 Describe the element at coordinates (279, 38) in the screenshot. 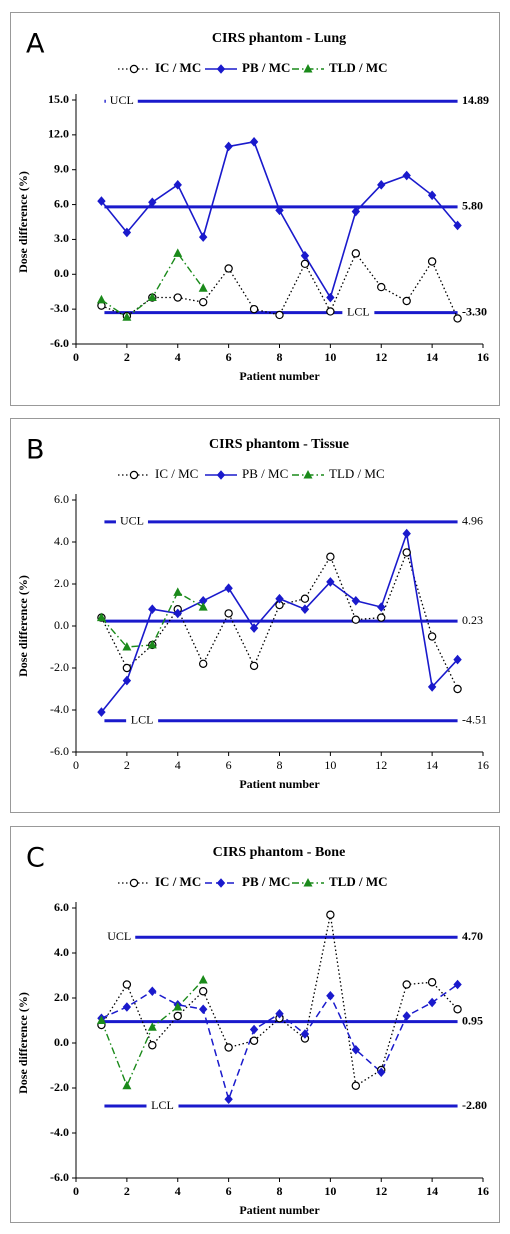

I see `chart-title: CIRS phantom - Lung` at that location.